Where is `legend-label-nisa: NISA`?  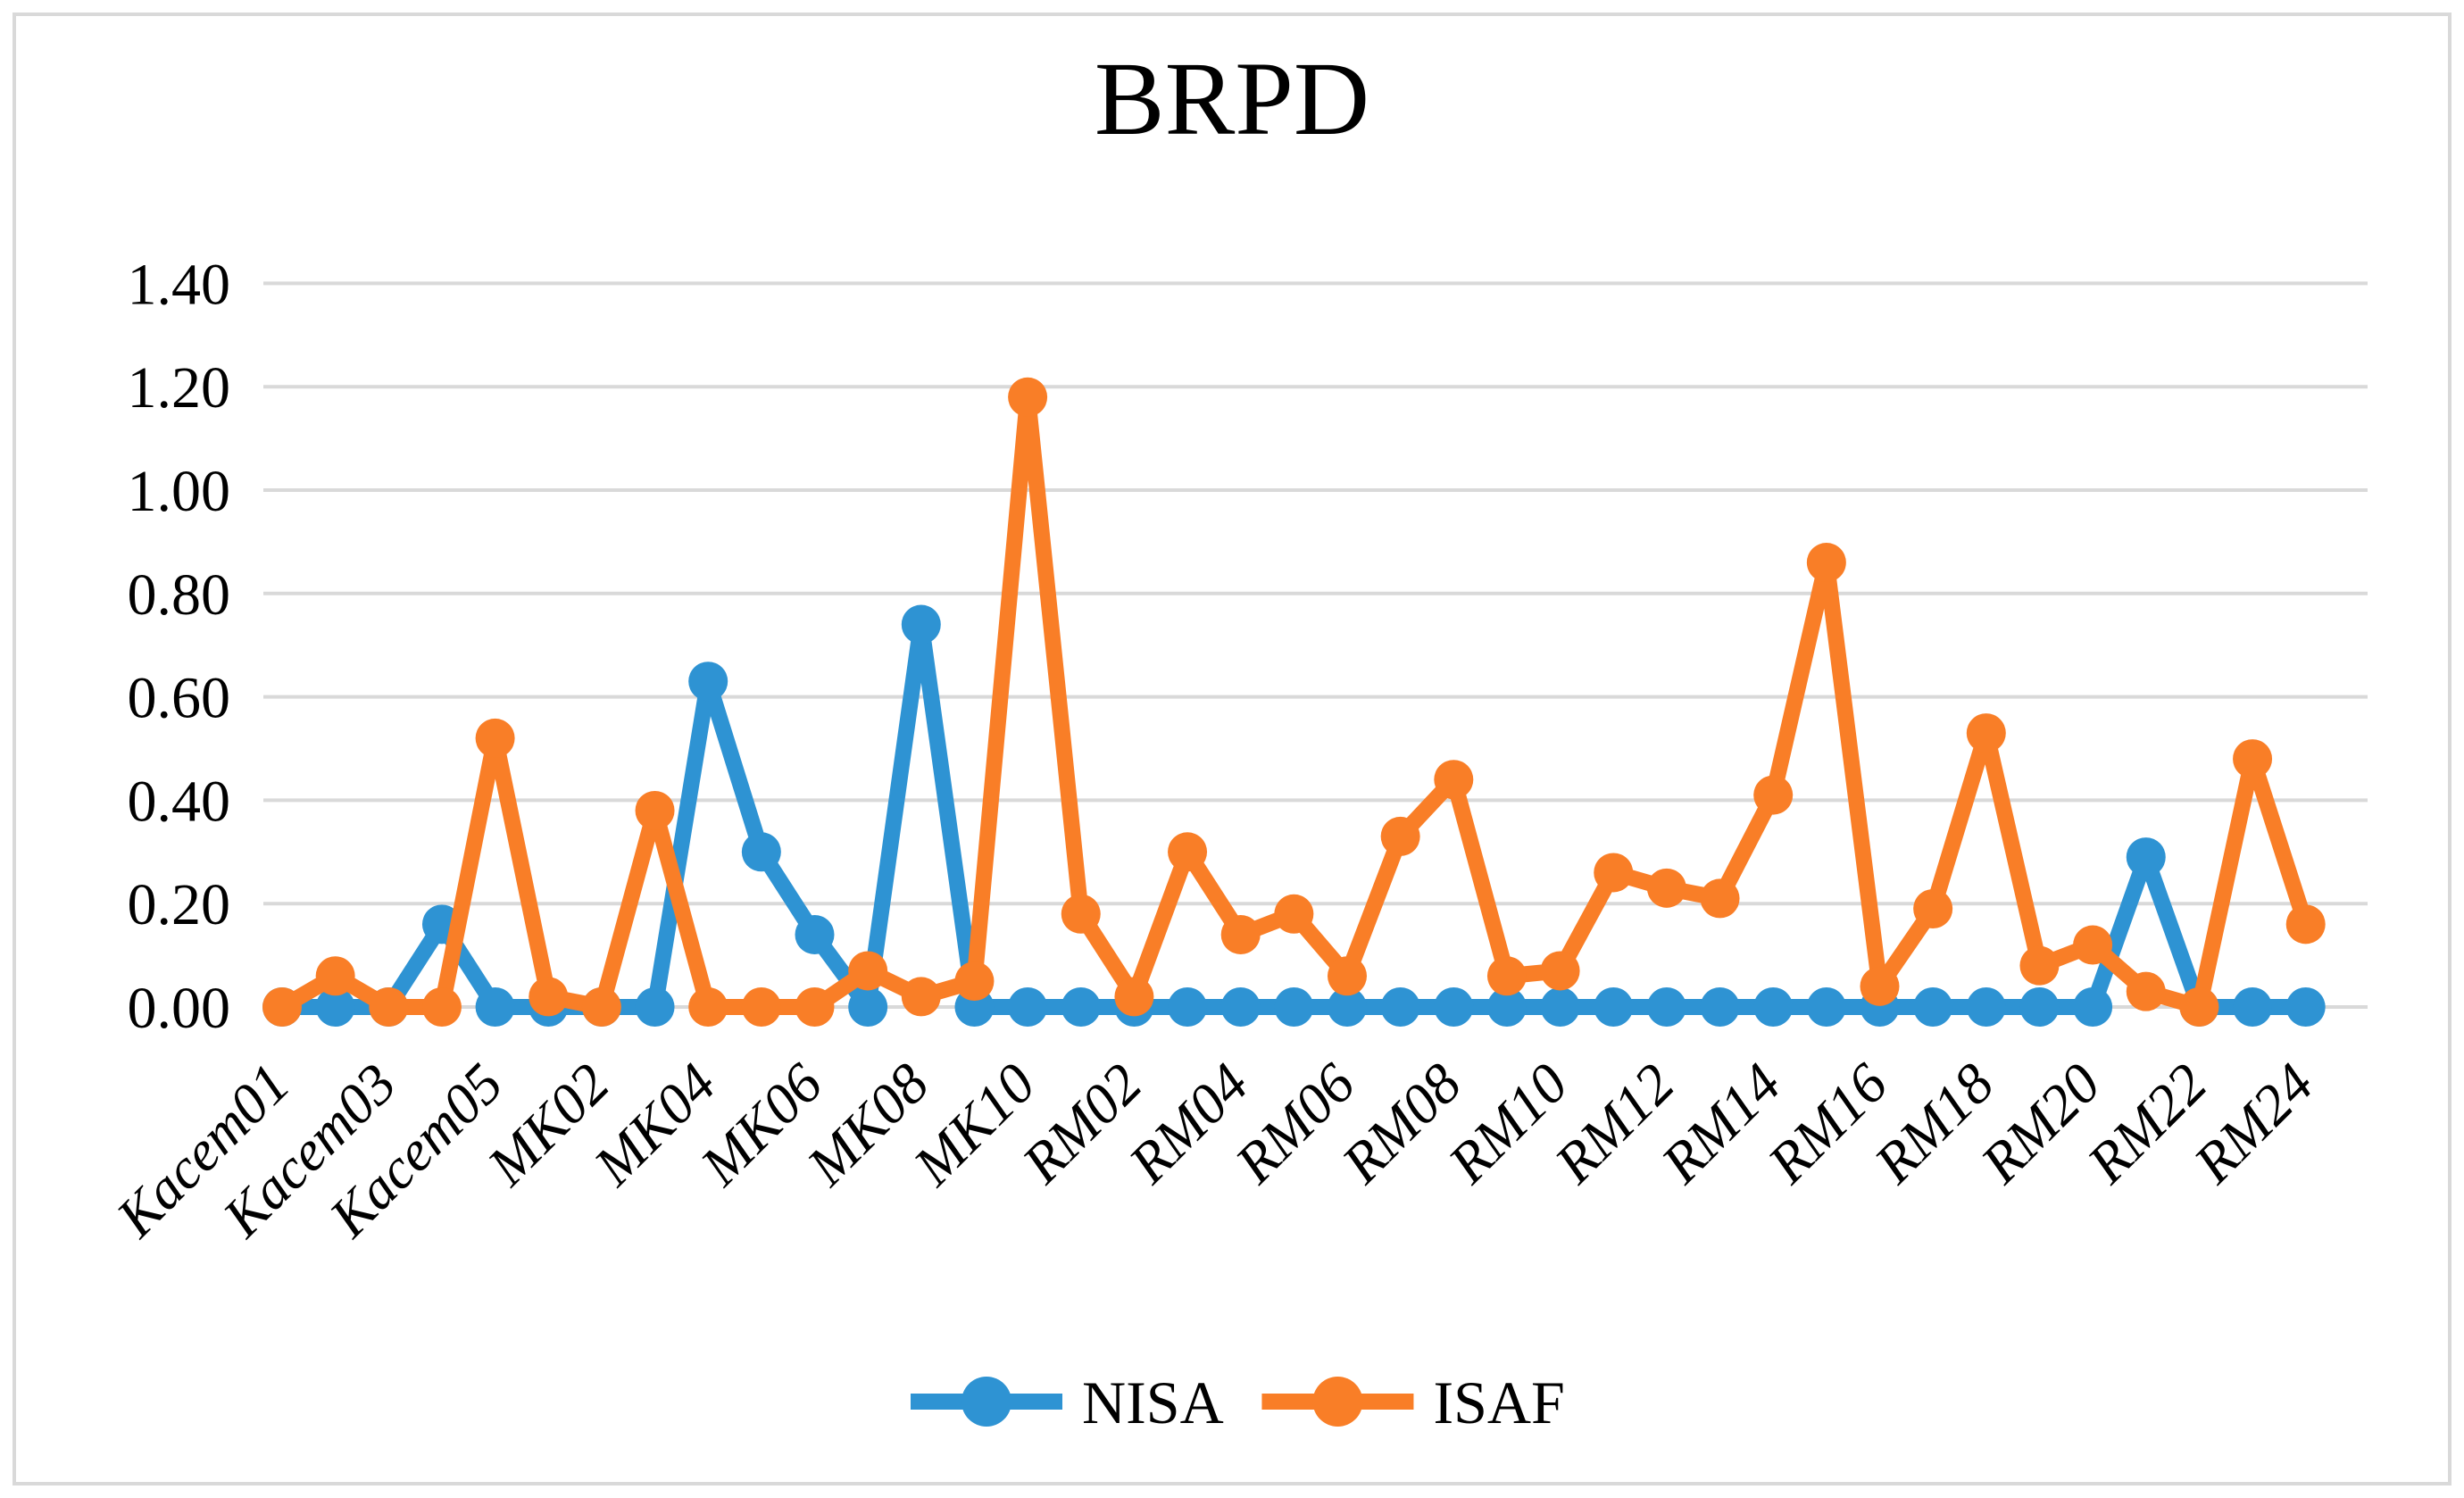
legend-label-nisa: NISA is located at coordinates (1153, 1403).